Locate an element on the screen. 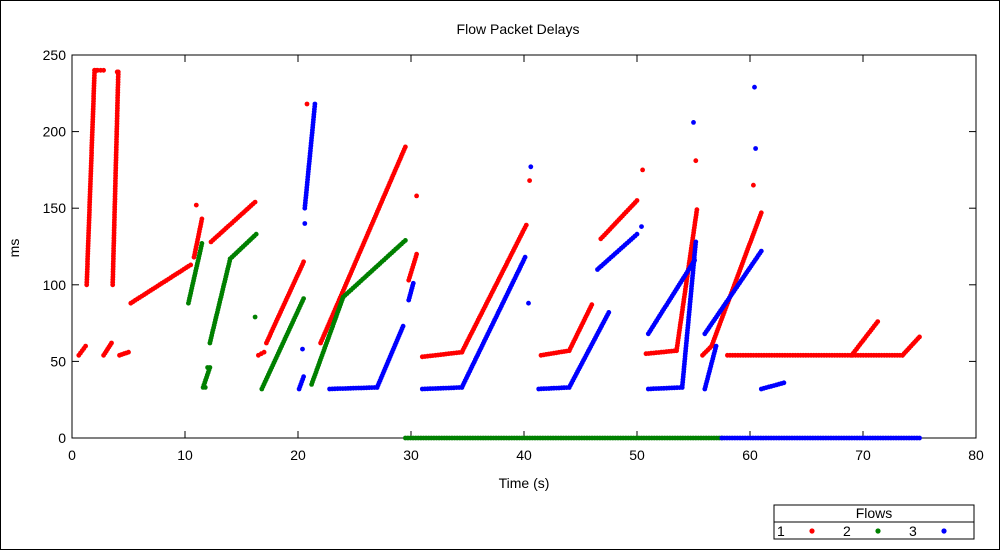 This screenshot has height=550, width=1000. x-tick-label: 40 is located at coordinates (524, 455).